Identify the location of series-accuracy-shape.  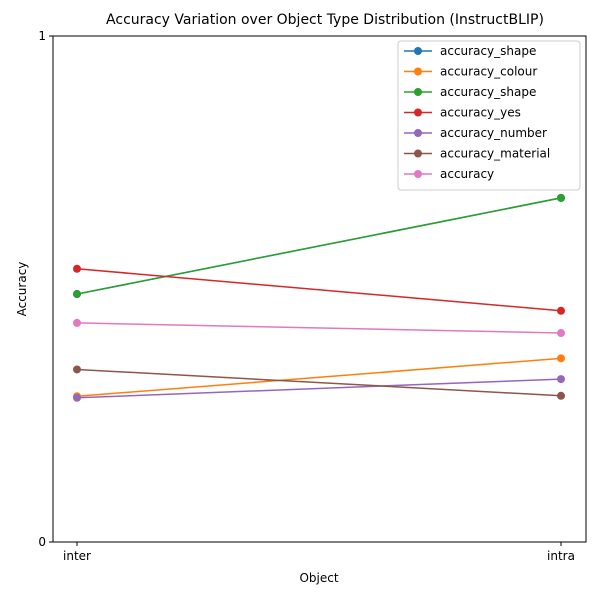
(319, 246).